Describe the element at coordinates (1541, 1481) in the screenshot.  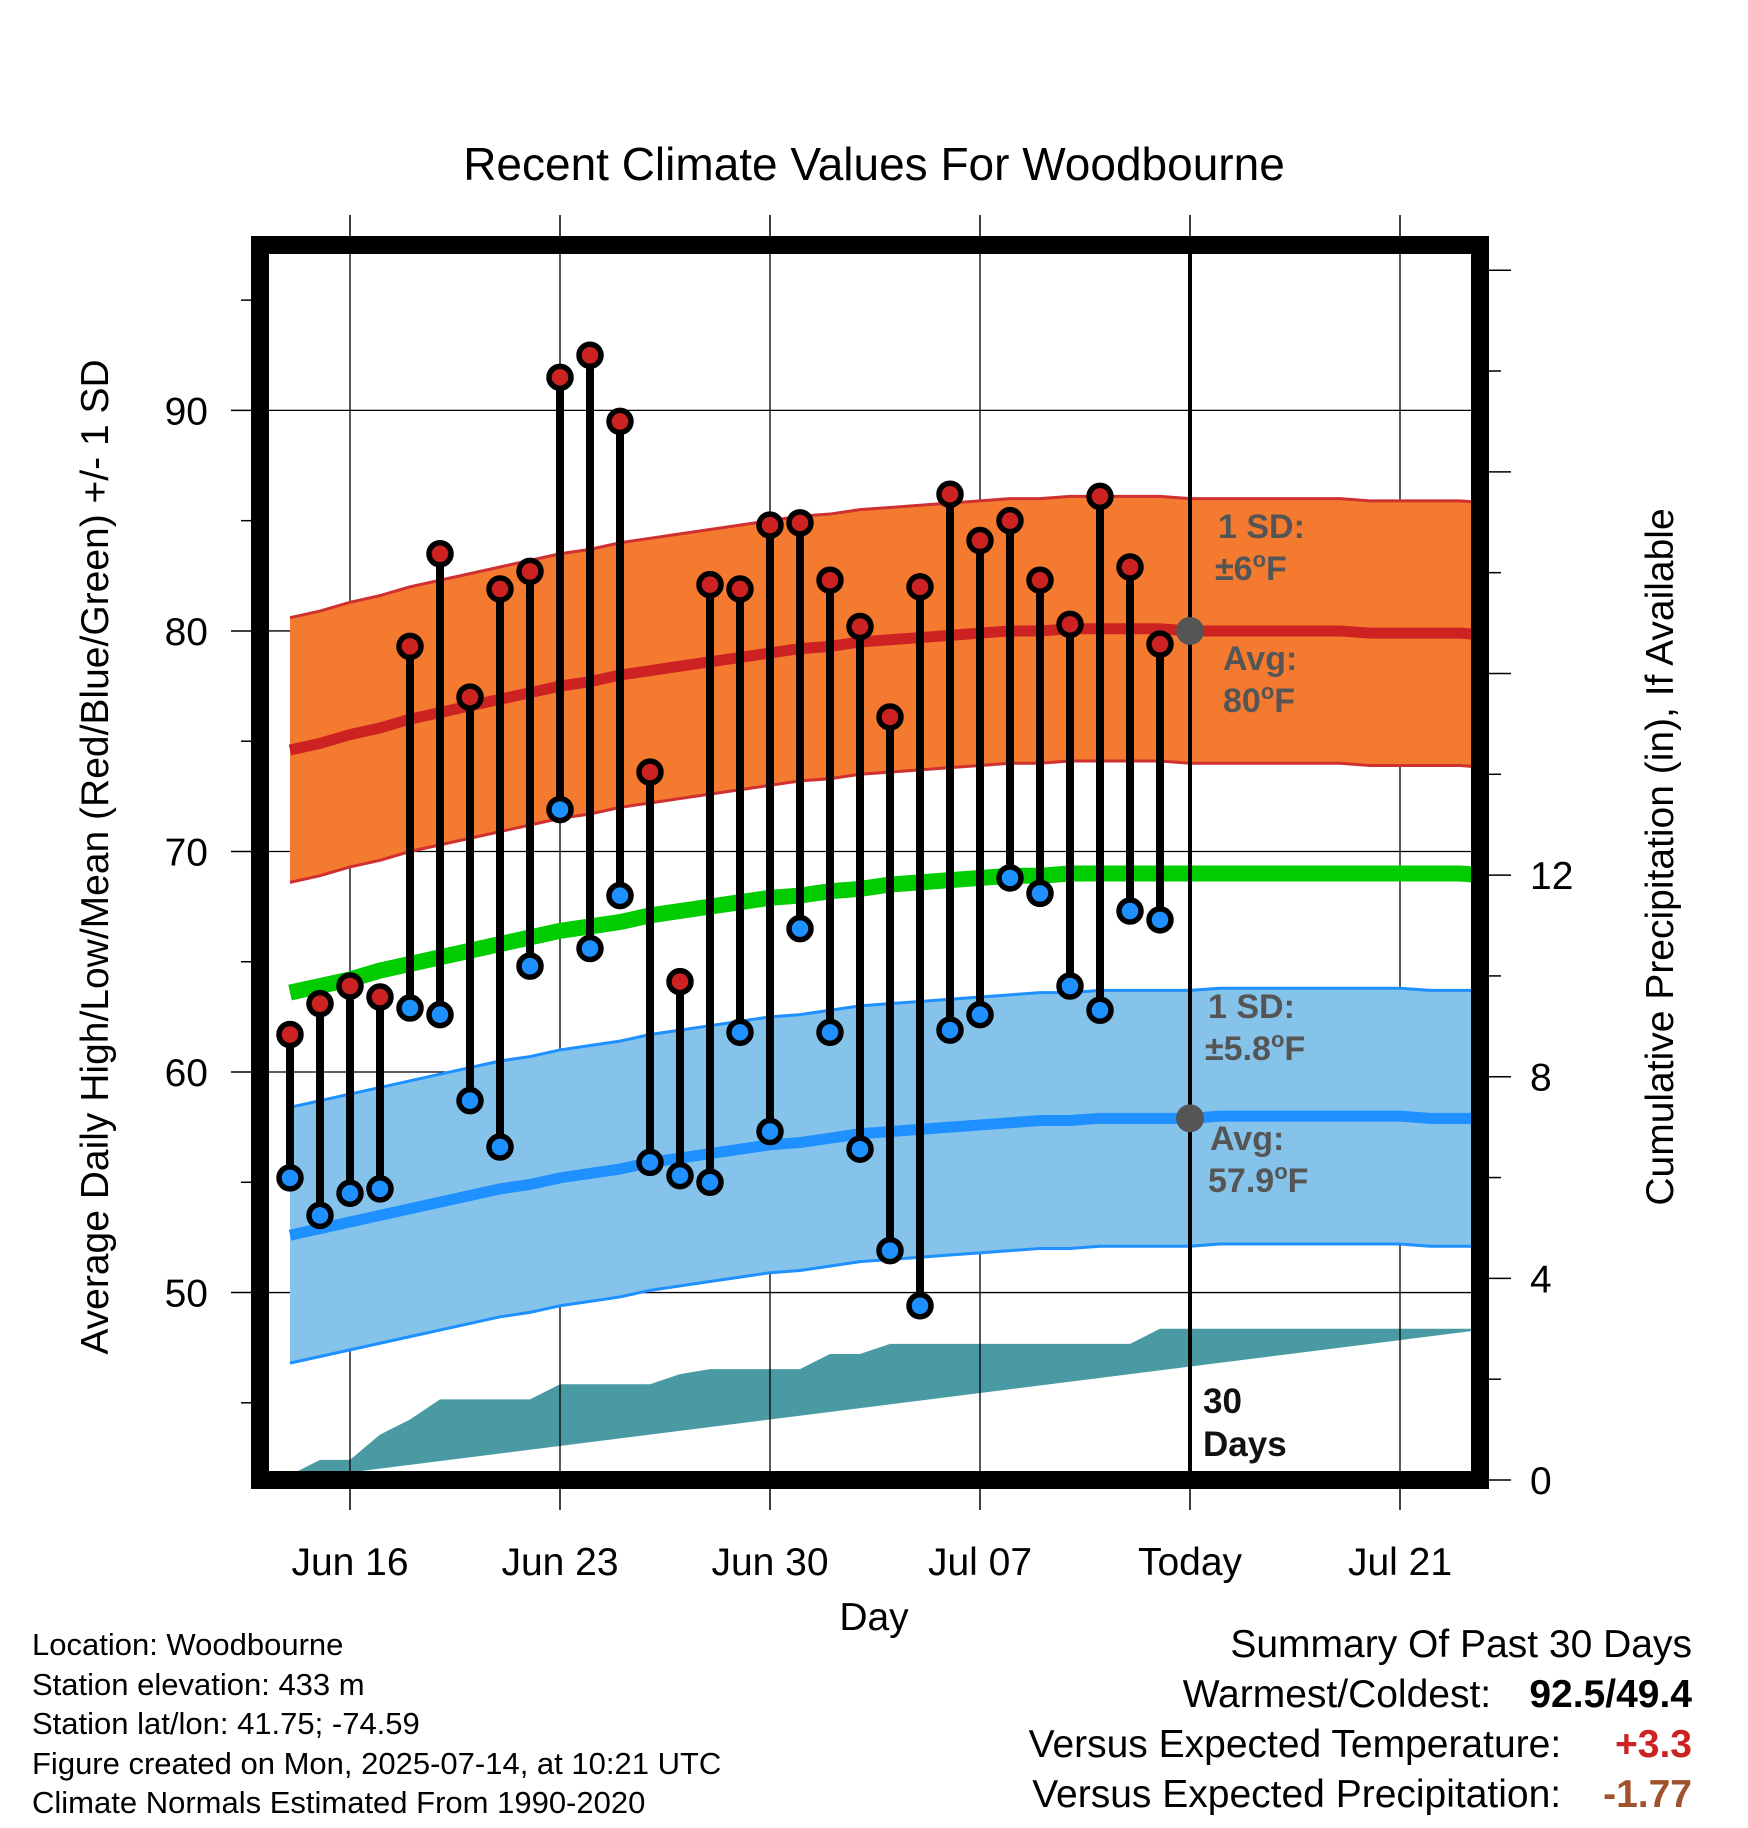
I see `y-right-tick-label: 0` at that location.